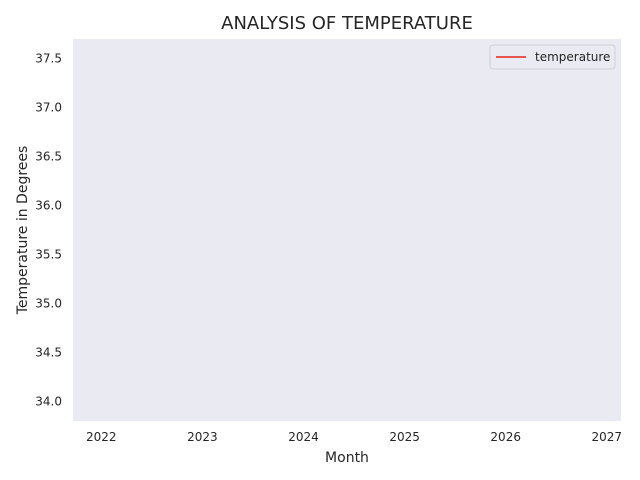  What do you see at coordinates (347, 458) in the screenshot?
I see `x-axis-label: Month` at bounding box center [347, 458].